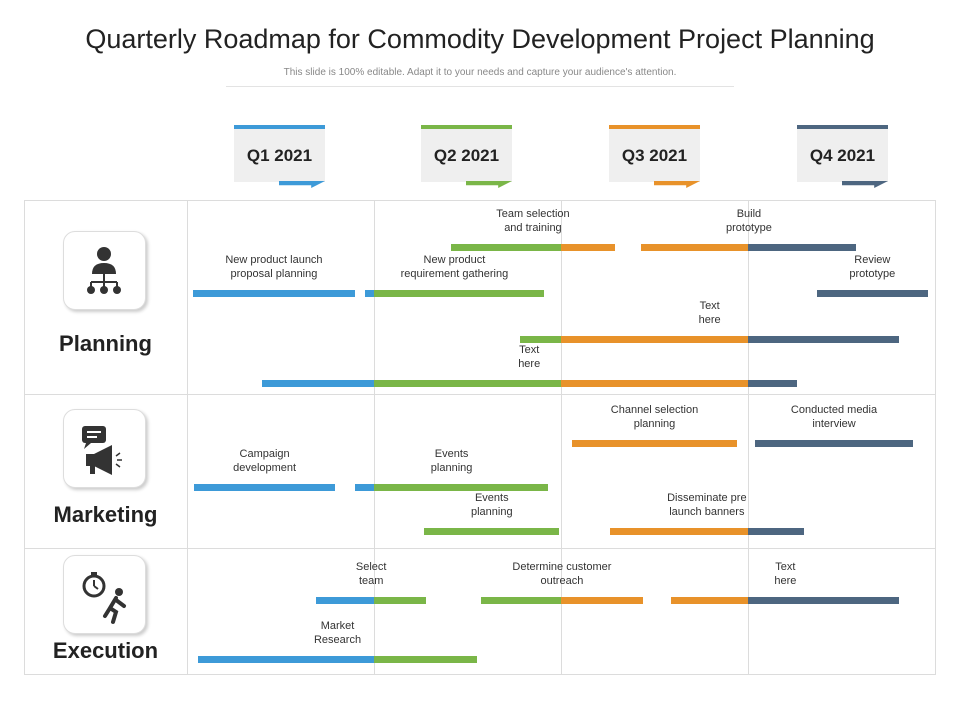 This screenshot has width=960, height=720. I want to click on task-label-line: requirement gathering, so click(454, 274).